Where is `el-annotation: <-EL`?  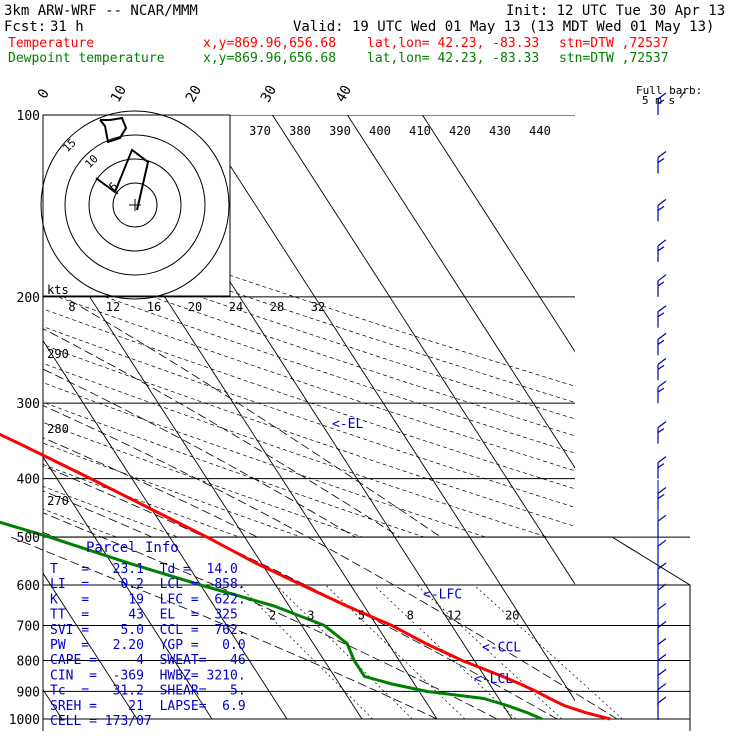 el-annotation: <-EL is located at coordinates (347, 424).